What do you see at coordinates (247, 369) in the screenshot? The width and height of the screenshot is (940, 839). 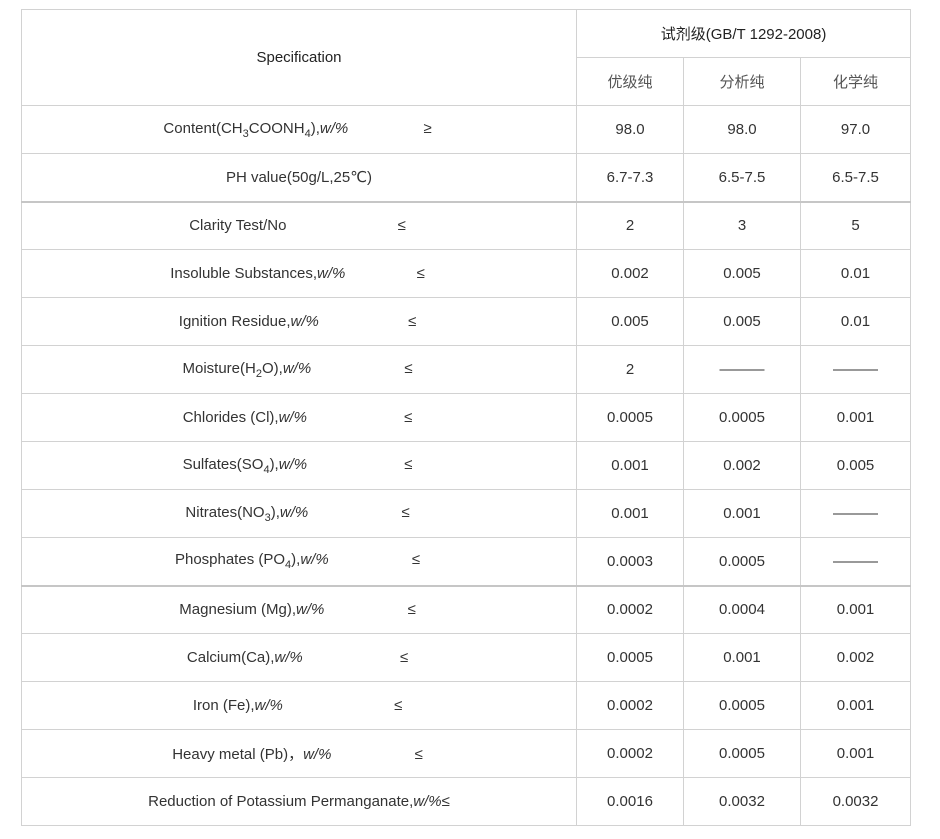 I see `spec-name: Moisture(H2O),w/%` at bounding box center [247, 369].